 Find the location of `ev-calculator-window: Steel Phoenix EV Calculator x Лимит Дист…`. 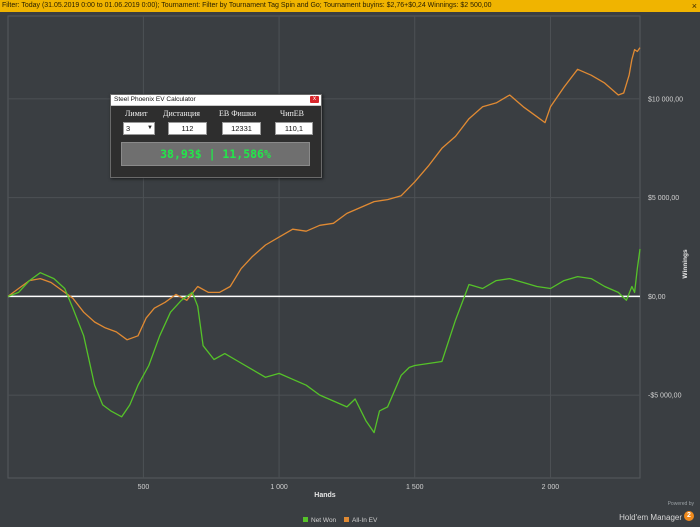

ev-calculator-window: Steel Phoenix EV Calculator x Лимит Дист… is located at coordinates (216, 136).